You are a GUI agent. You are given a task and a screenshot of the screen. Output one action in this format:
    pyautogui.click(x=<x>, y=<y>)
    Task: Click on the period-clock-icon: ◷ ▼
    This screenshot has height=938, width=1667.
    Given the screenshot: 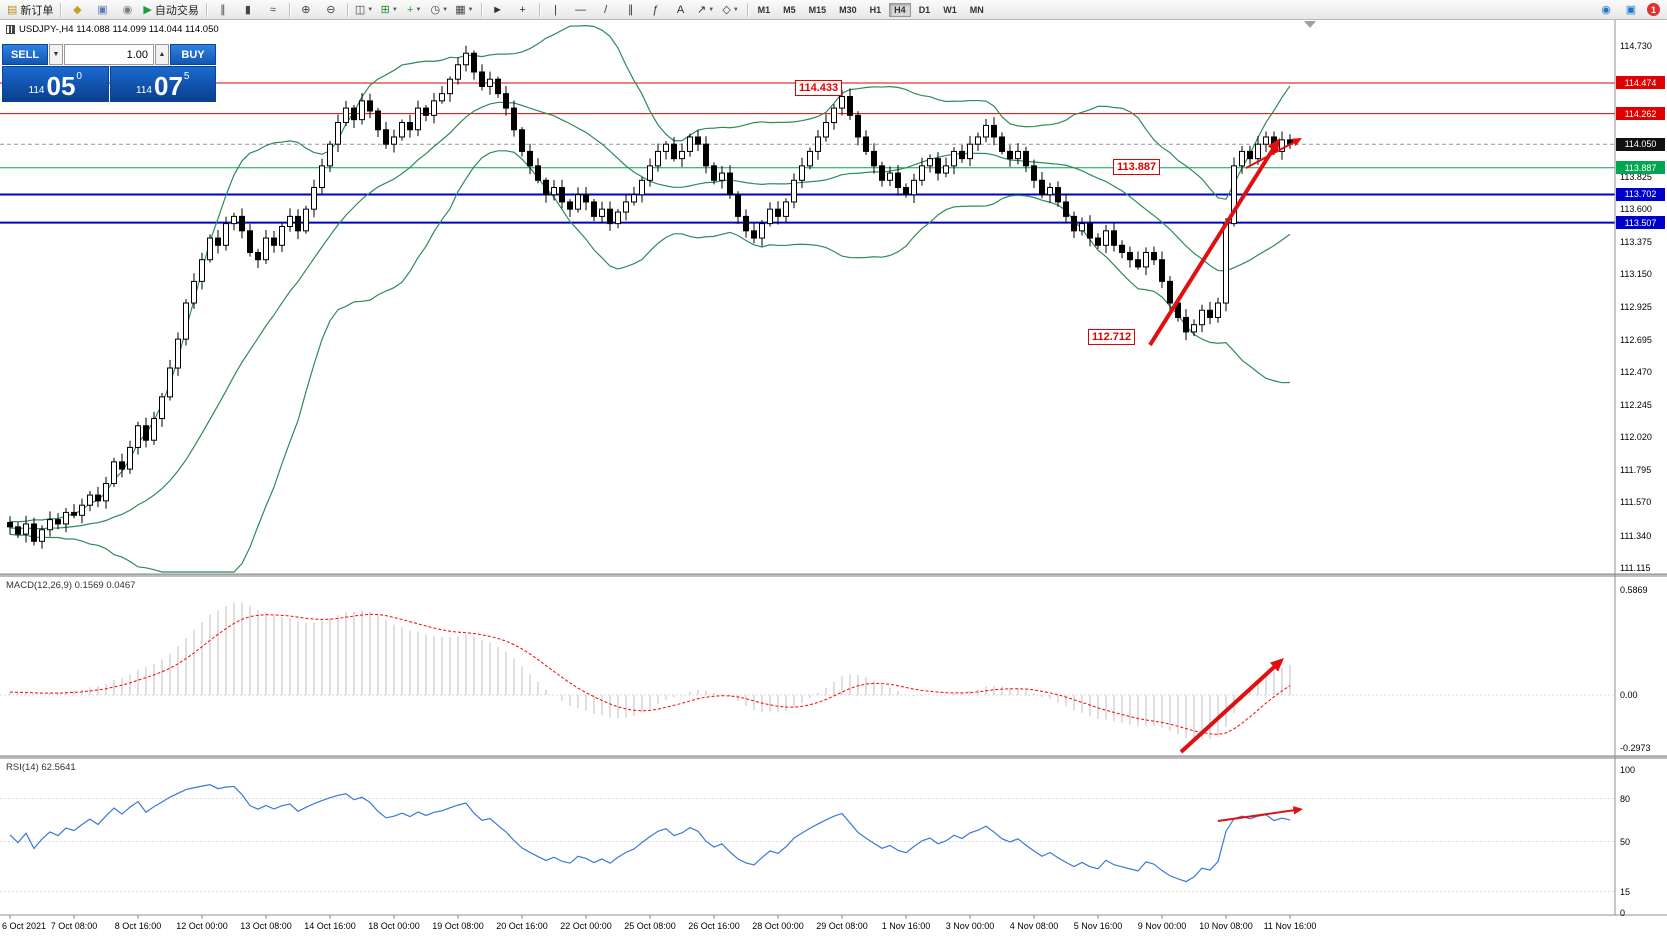 What is the action you would take?
    pyautogui.click(x=439, y=9)
    